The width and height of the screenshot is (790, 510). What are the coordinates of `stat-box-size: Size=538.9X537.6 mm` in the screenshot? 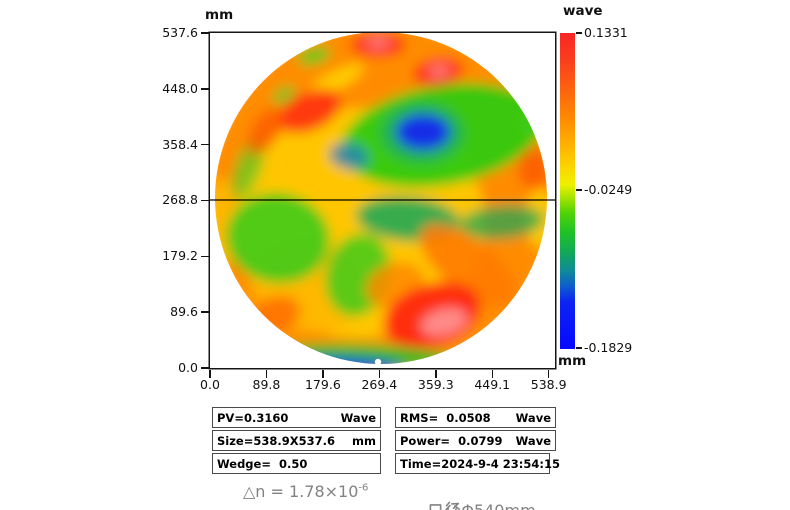 It's located at (296, 440).